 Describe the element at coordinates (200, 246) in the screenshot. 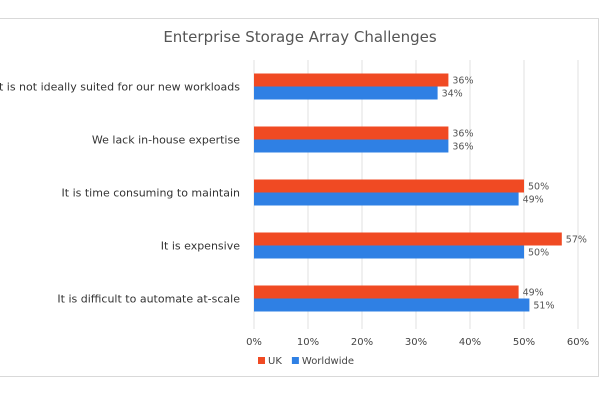

I see `category-label: It is expensive` at that location.